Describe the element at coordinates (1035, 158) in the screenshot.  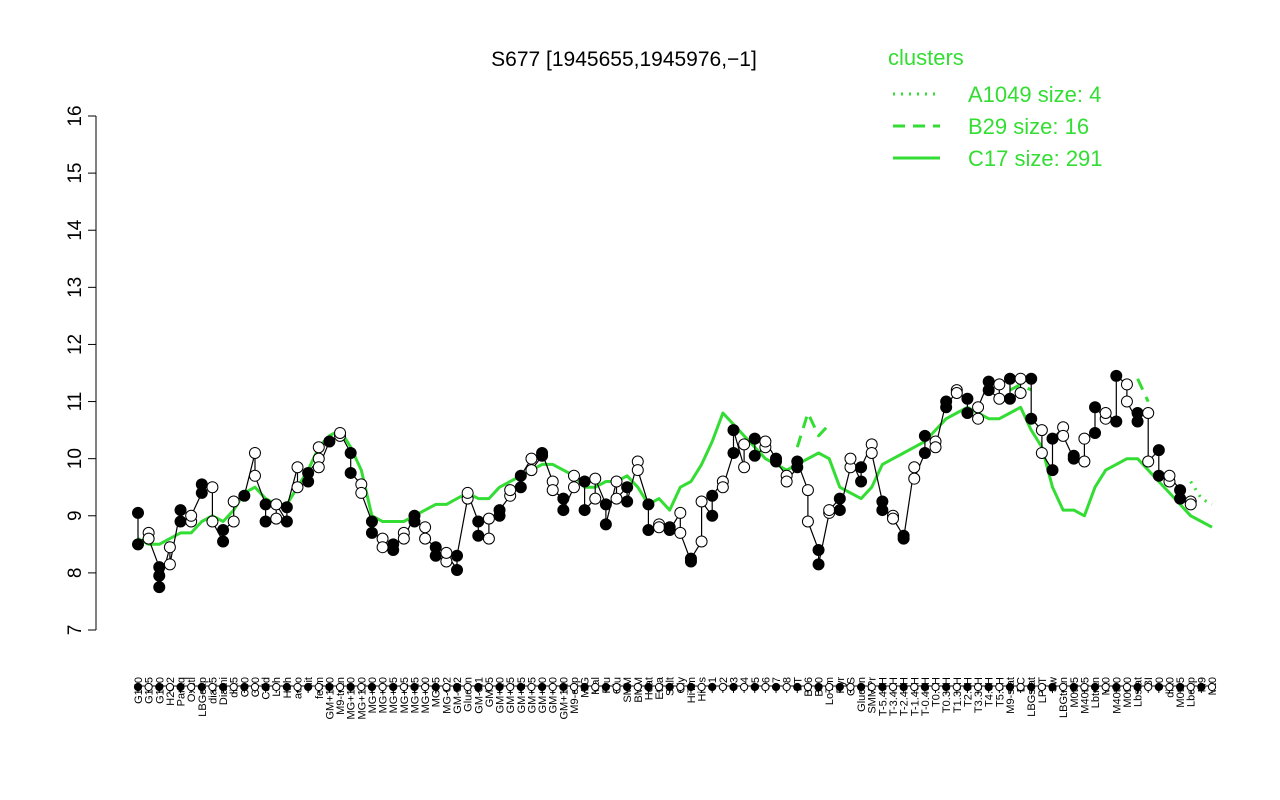
I see `legend-entry-label: C17 size: 291` at that location.